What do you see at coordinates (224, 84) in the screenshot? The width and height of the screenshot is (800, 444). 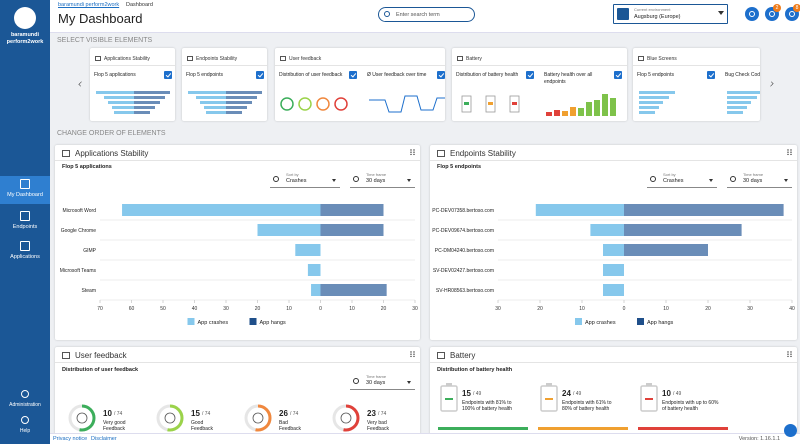 I see `element-card: Endpoints Stability Flop 5 endpoints` at bounding box center [224, 84].